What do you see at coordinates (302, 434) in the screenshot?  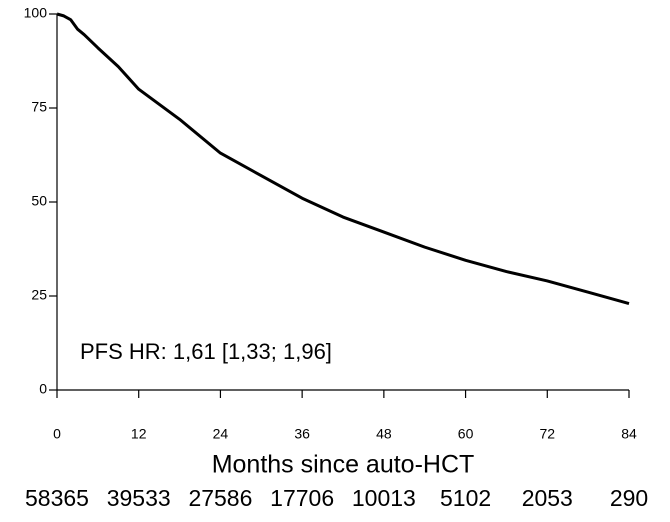 I see `x-tick-label: 36` at bounding box center [302, 434].